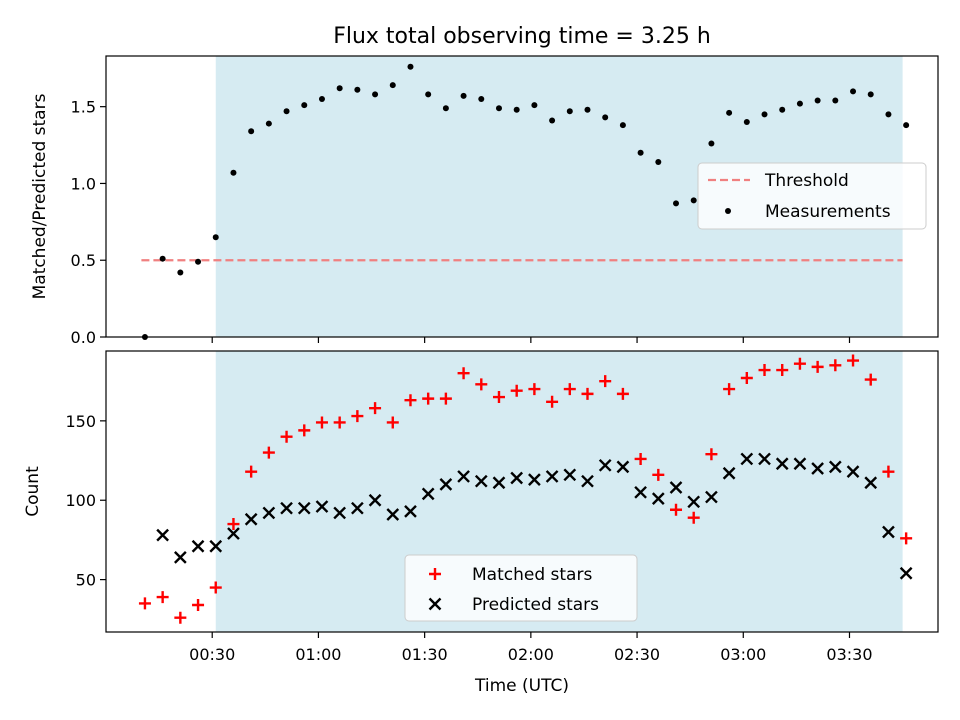 The height and width of the screenshot is (720, 960). What do you see at coordinates (83, 183) in the screenshot?
I see `y-tick-label: 1.0` at bounding box center [83, 183].